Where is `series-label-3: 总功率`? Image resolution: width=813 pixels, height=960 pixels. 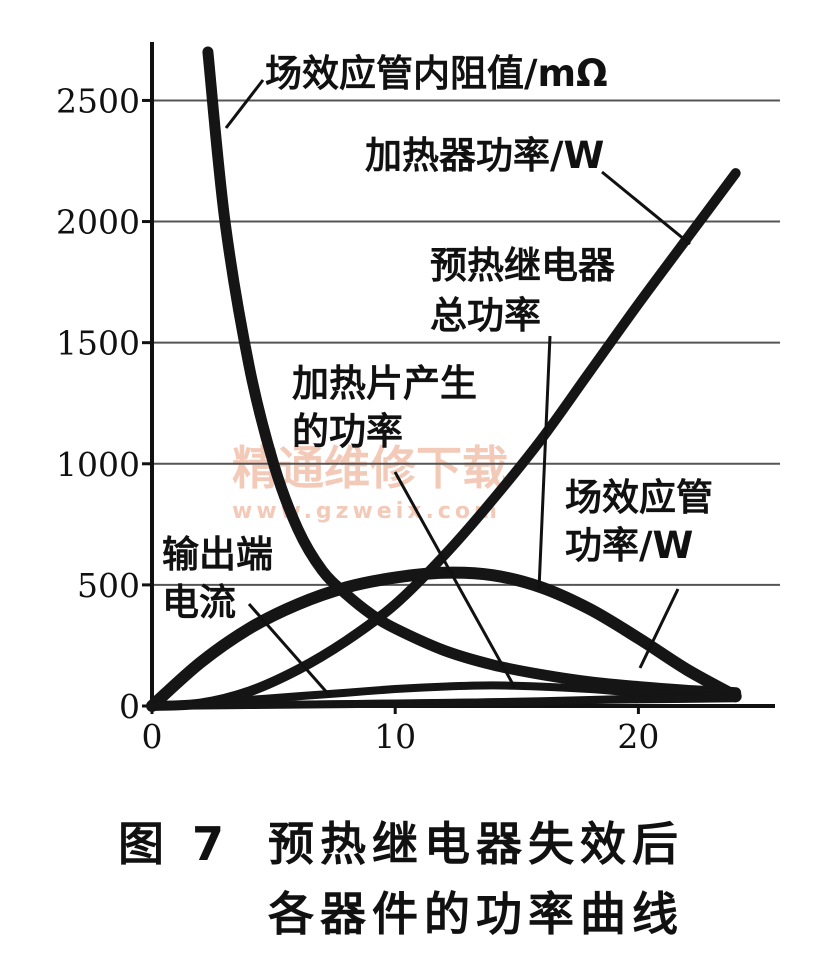
series-label-3: 总功率 is located at coordinates (485, 315).